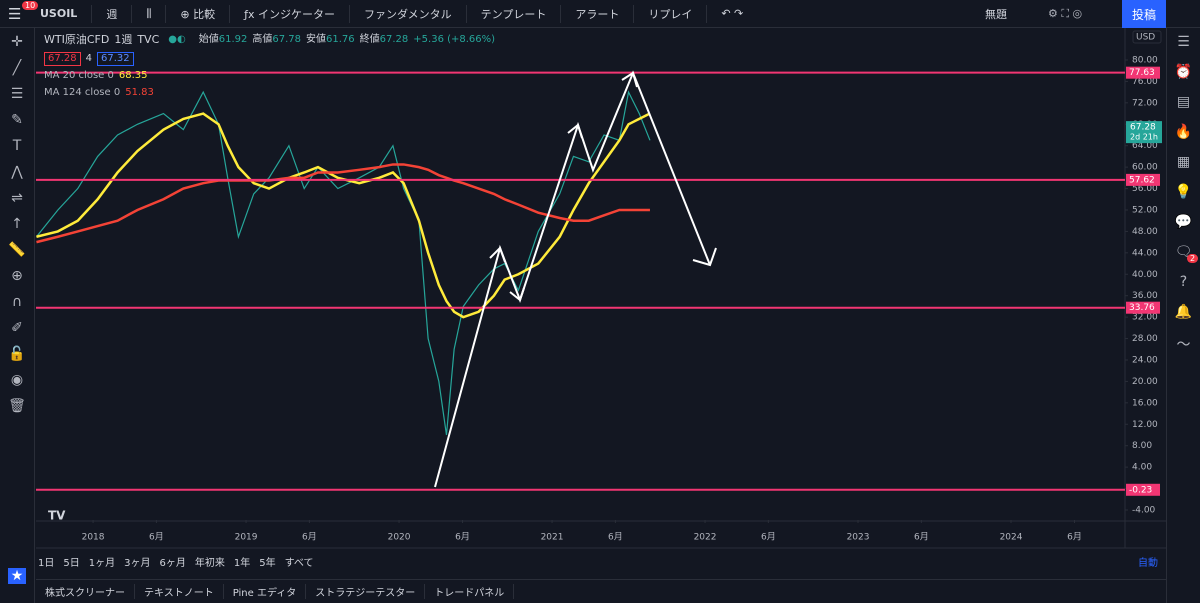 The width and height of the screenshot is (1200, 603). Describe the element at coordinates (1193, 258) in the screenshot. I see `side-badge: 2` at that location.